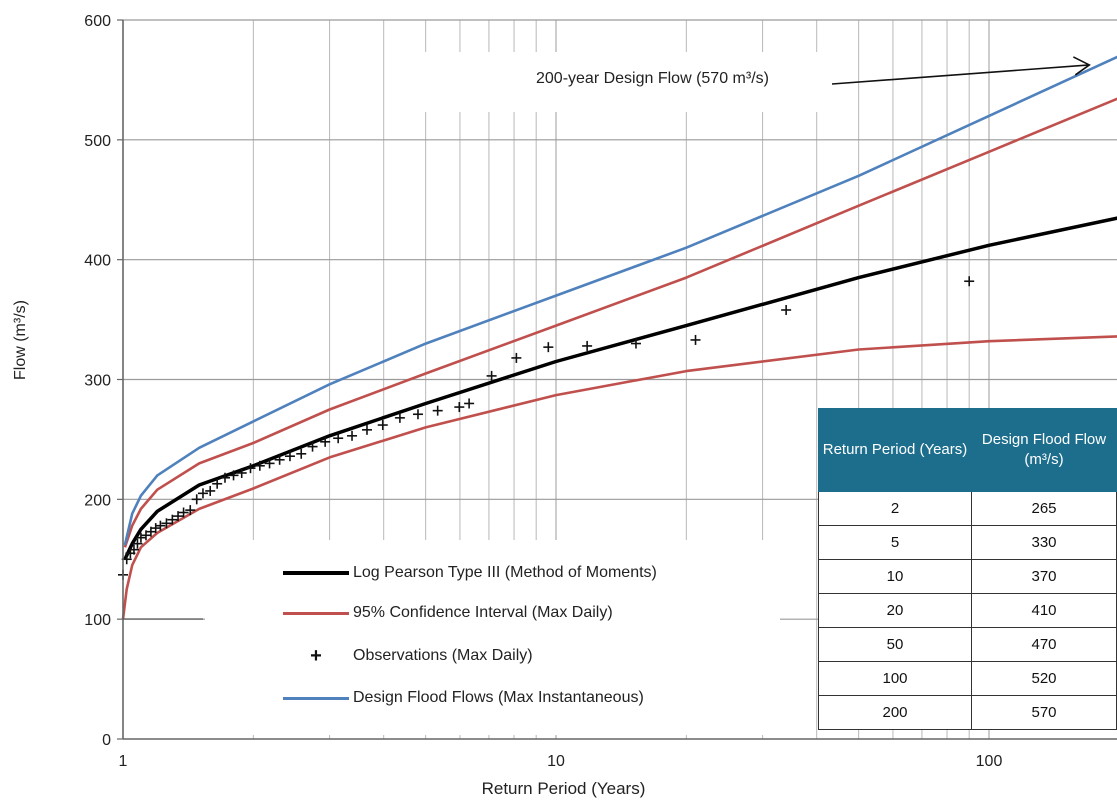  Describe the element at coordinates (483, 612) in the screenshot. I see `legend-label: 95% Confidence Interval (Max Daily)` at that location.